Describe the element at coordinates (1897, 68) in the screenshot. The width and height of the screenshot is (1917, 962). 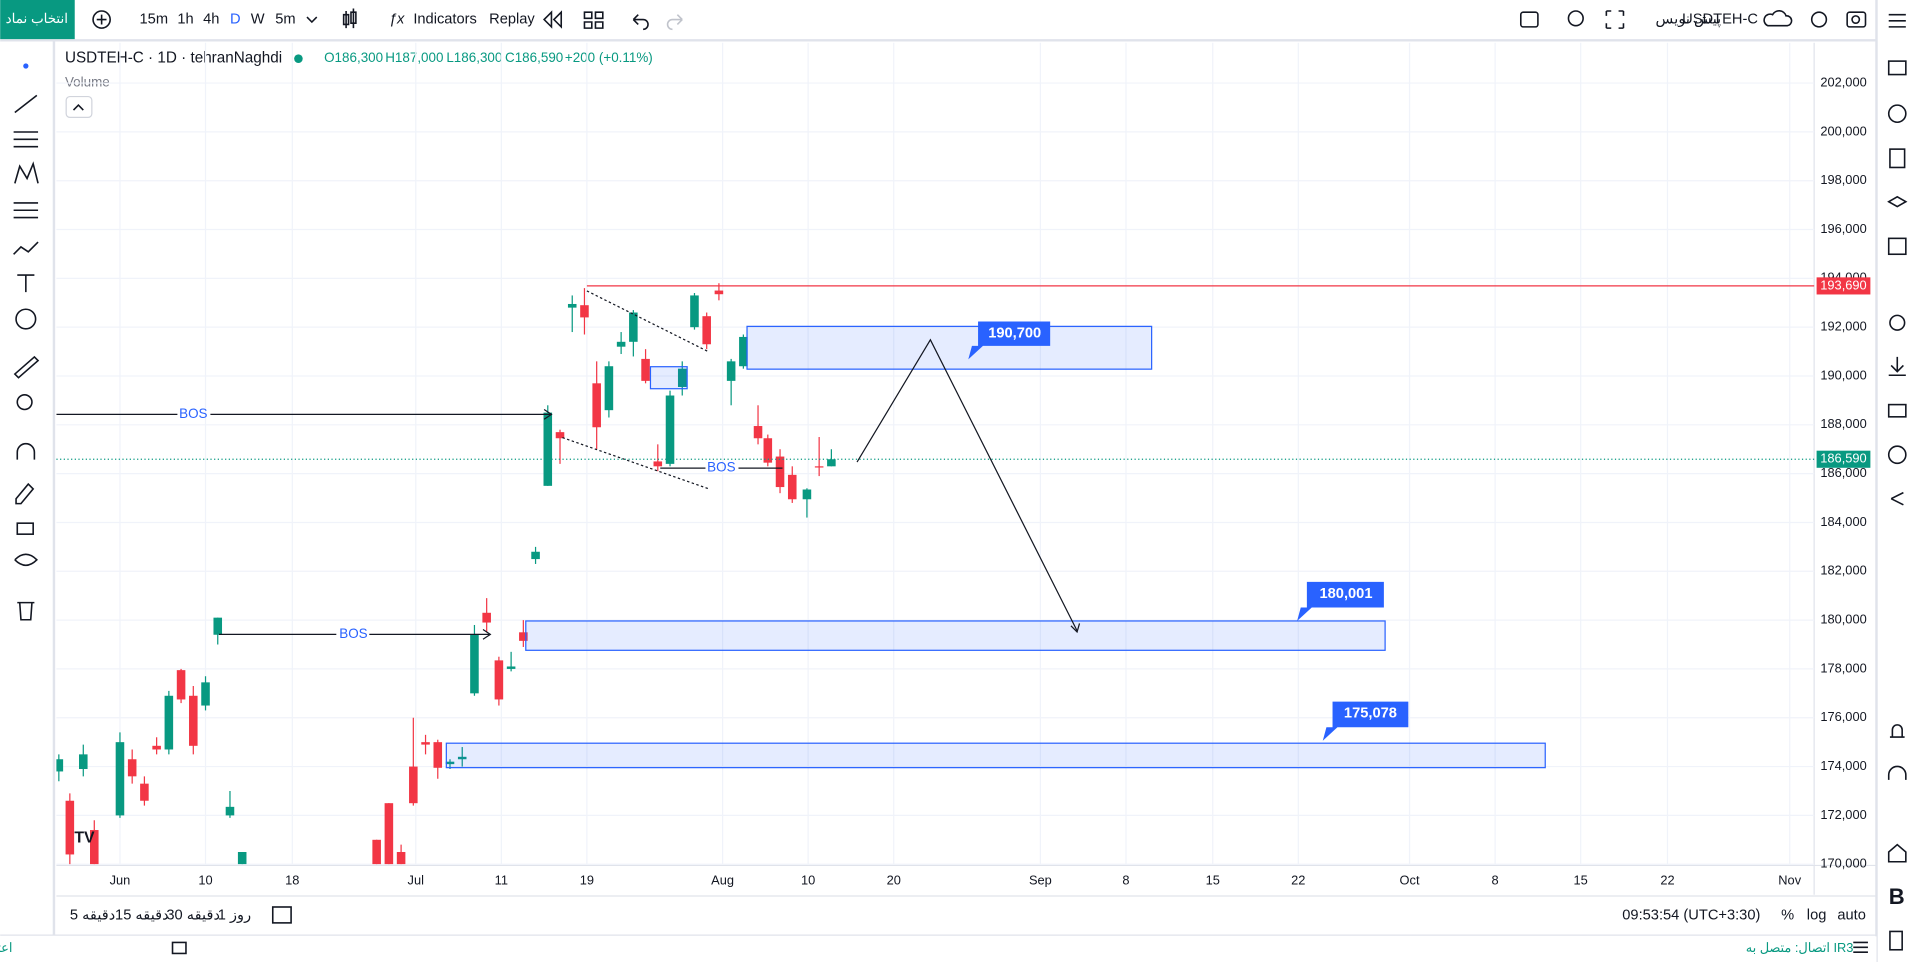
I see `watchlist-icon` at that location.